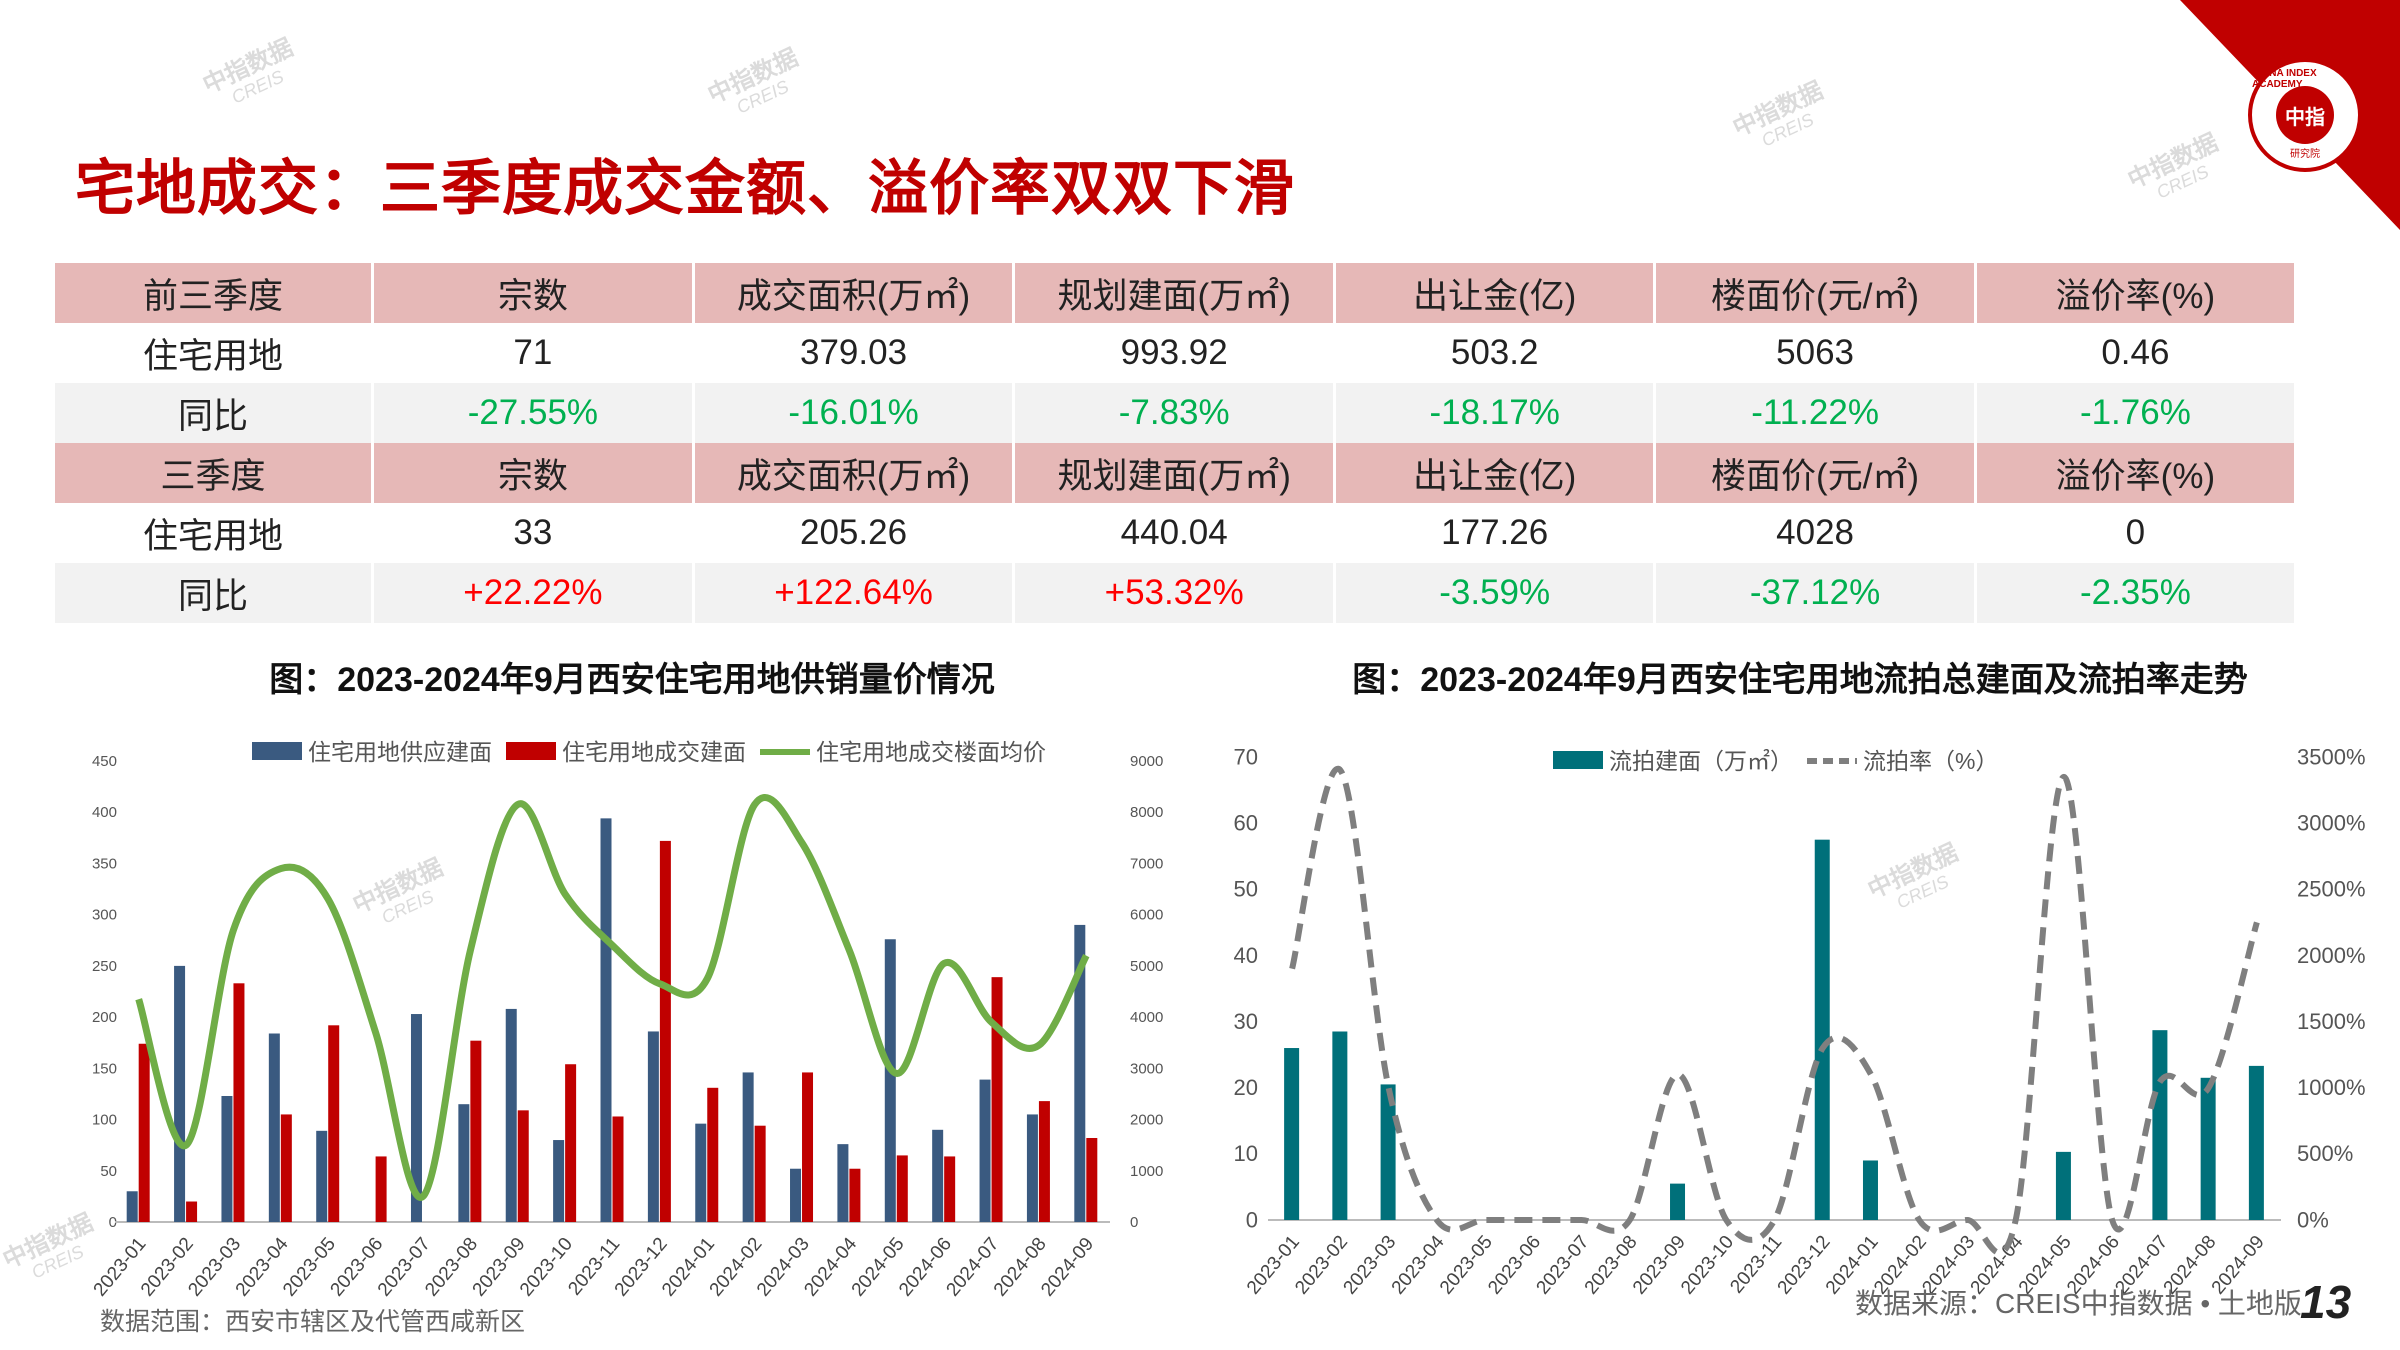 This screenshot has width=2400, height=1350. What do you see at coordinates (533, 293) in the screenshot?
I see `table-cell: 宗数` at bounding box center [533, 293].